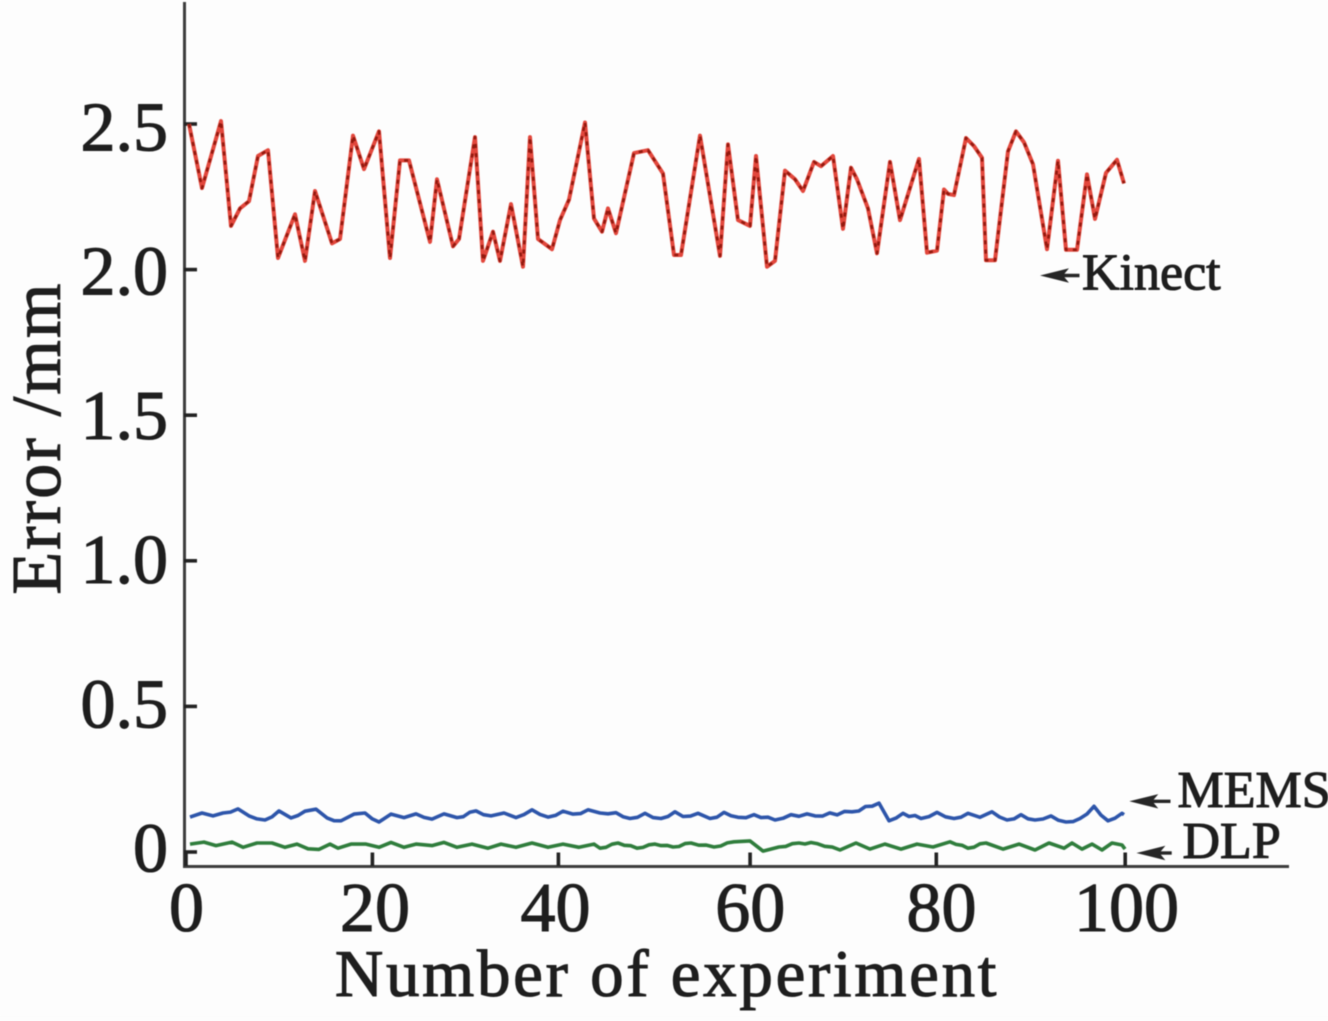 The height and width of the screenshot is (1021, 1328). I want to click on svg-text: 2.5, so click(125, 127).